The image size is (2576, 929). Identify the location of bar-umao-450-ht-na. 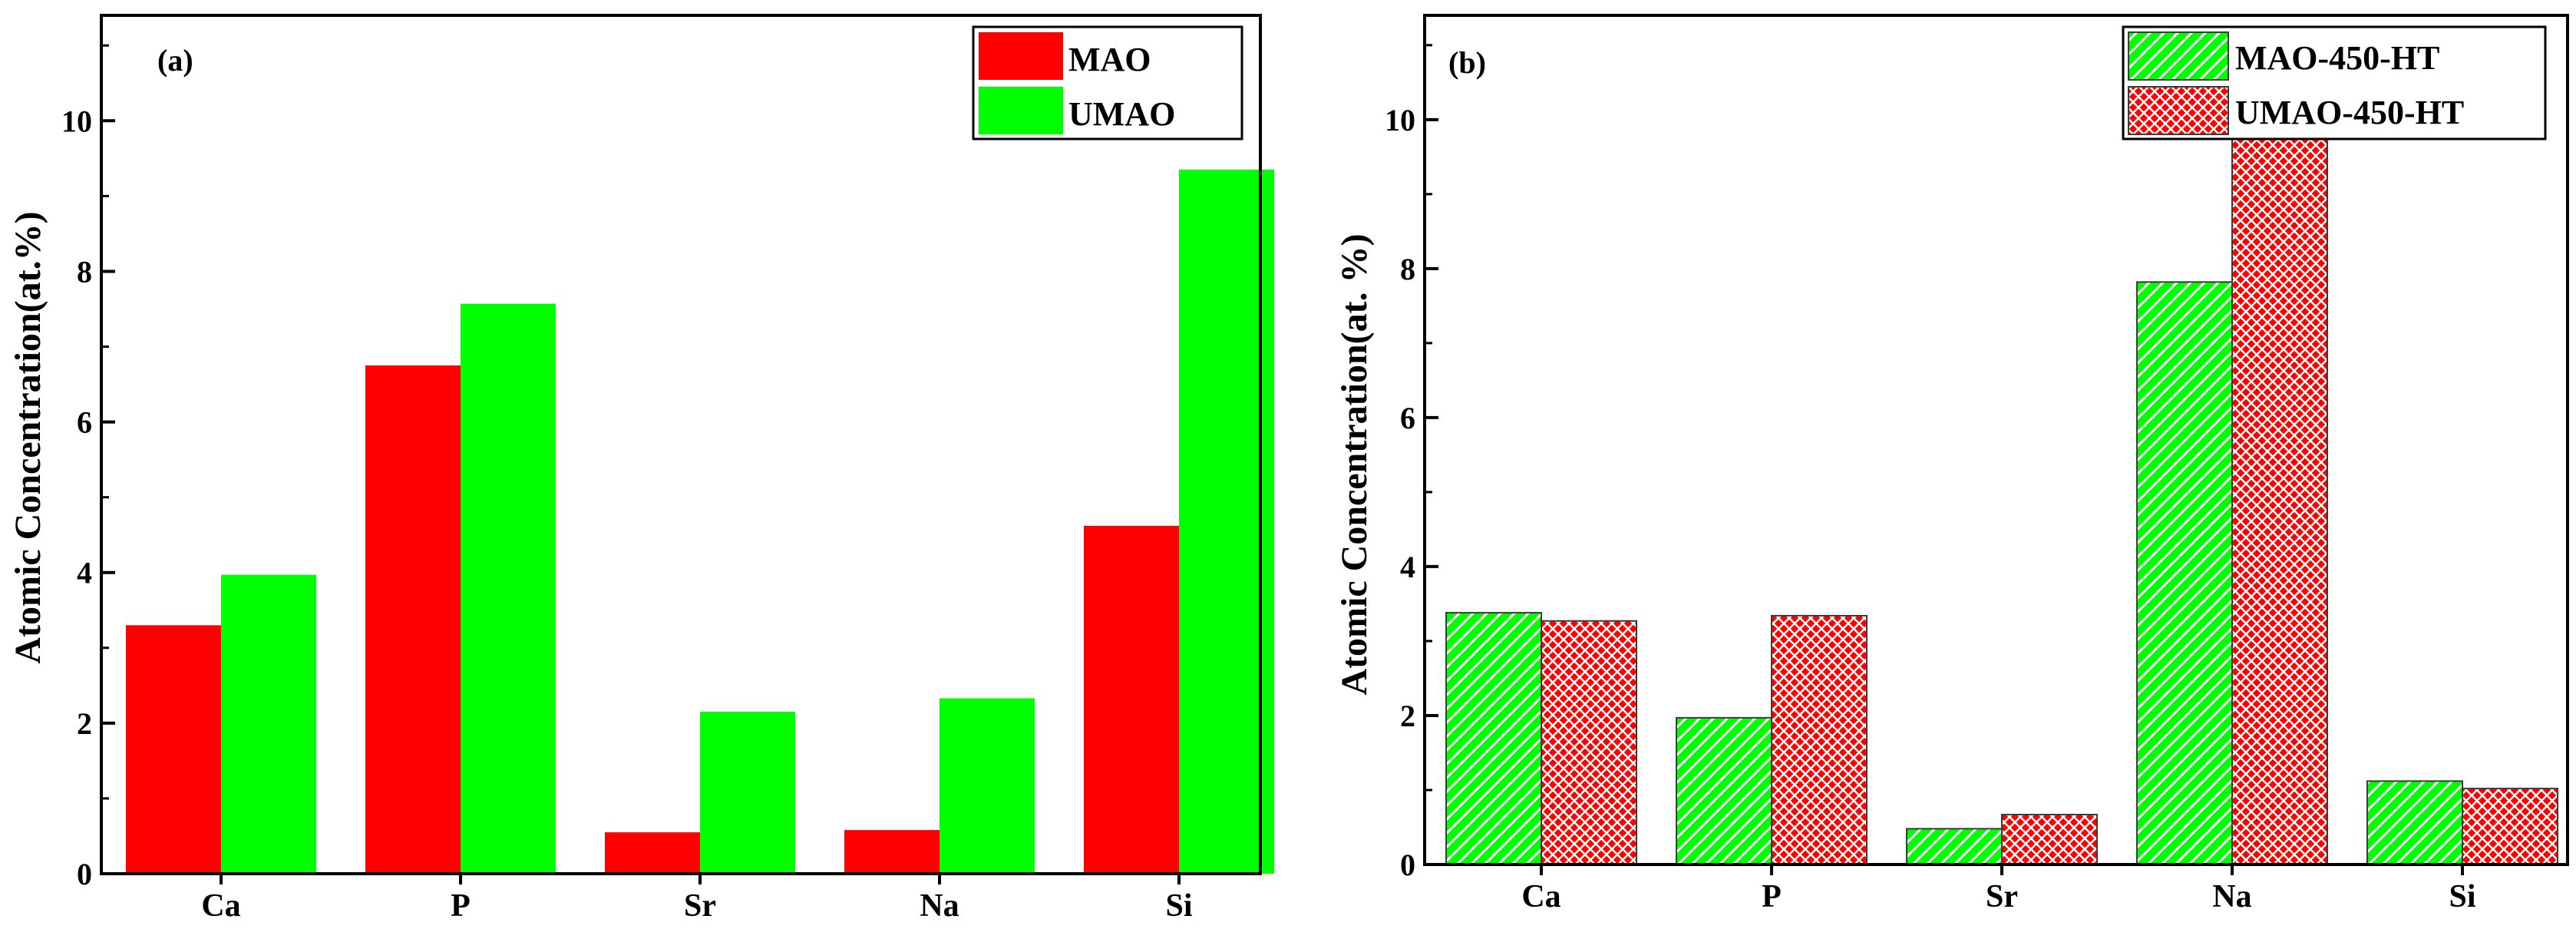
(2279, 501).